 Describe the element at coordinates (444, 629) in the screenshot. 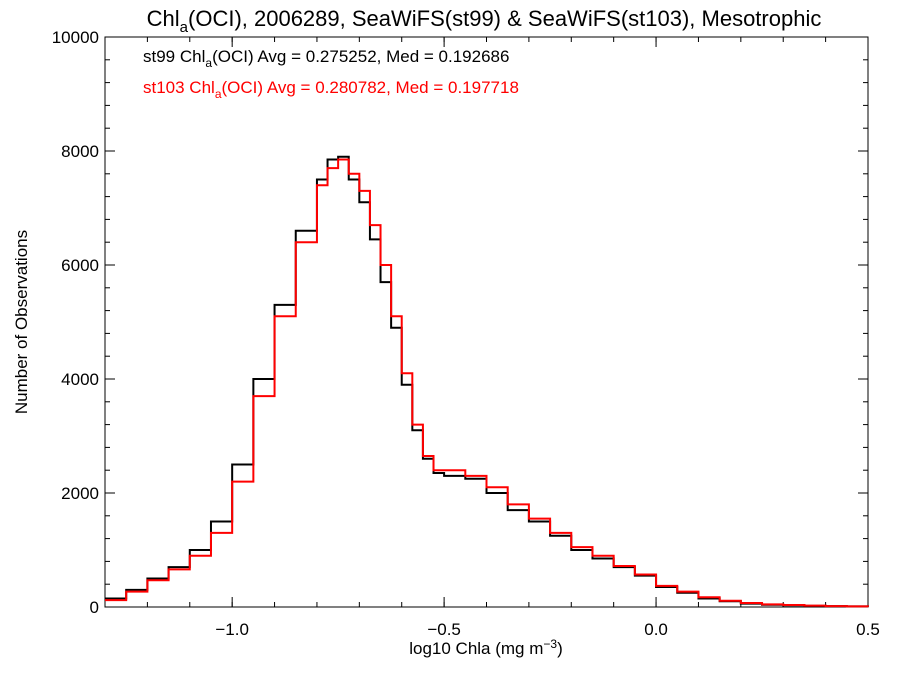

I see `x-tick-label: −0.5` at that location.